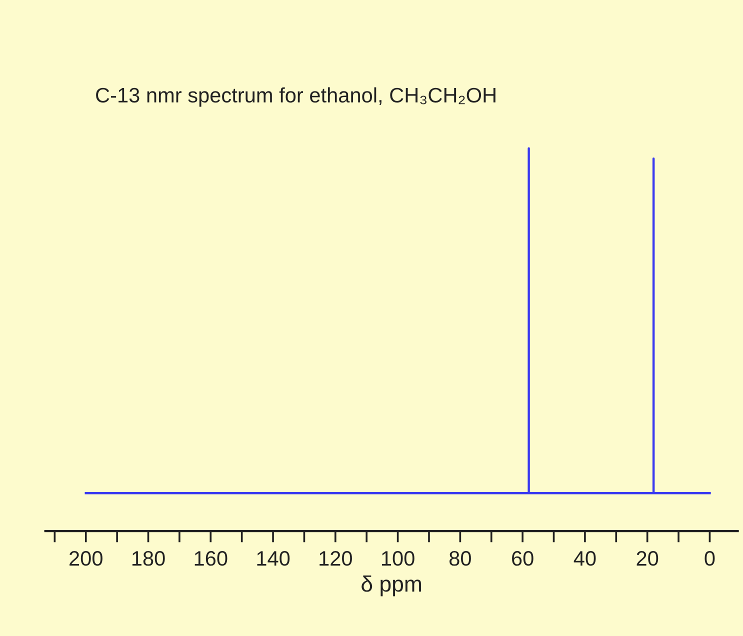 The image size is (743, 636). I want to click on x-tick-label: 60, so click(523, 558).